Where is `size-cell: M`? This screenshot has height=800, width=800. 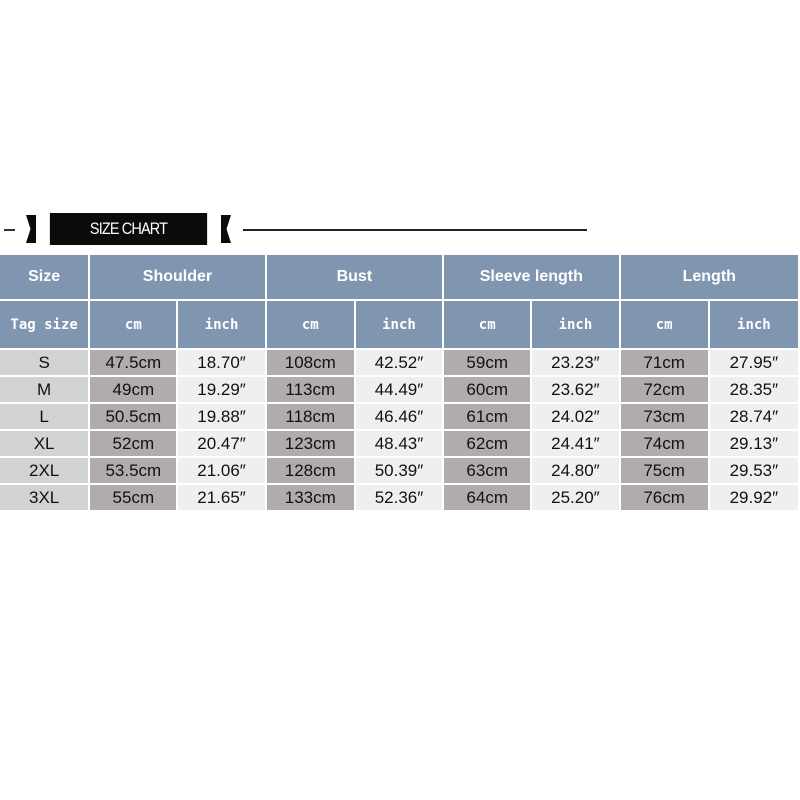
size-cell: M is located at coordinates (44, 389).